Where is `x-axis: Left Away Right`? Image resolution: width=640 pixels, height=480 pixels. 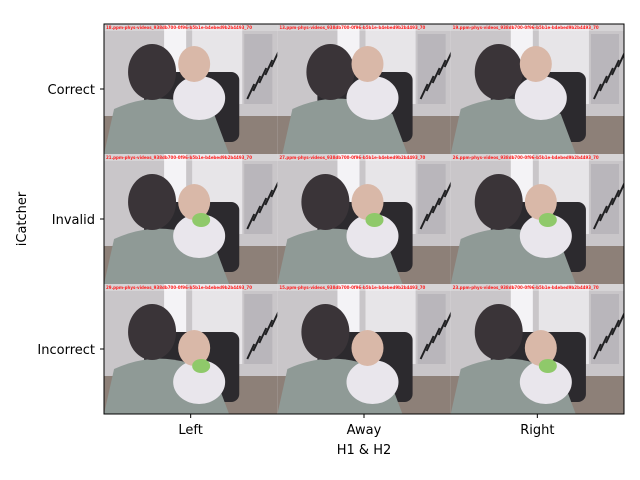
x-axis: Left Away Right is located at coordinates (366, 426).